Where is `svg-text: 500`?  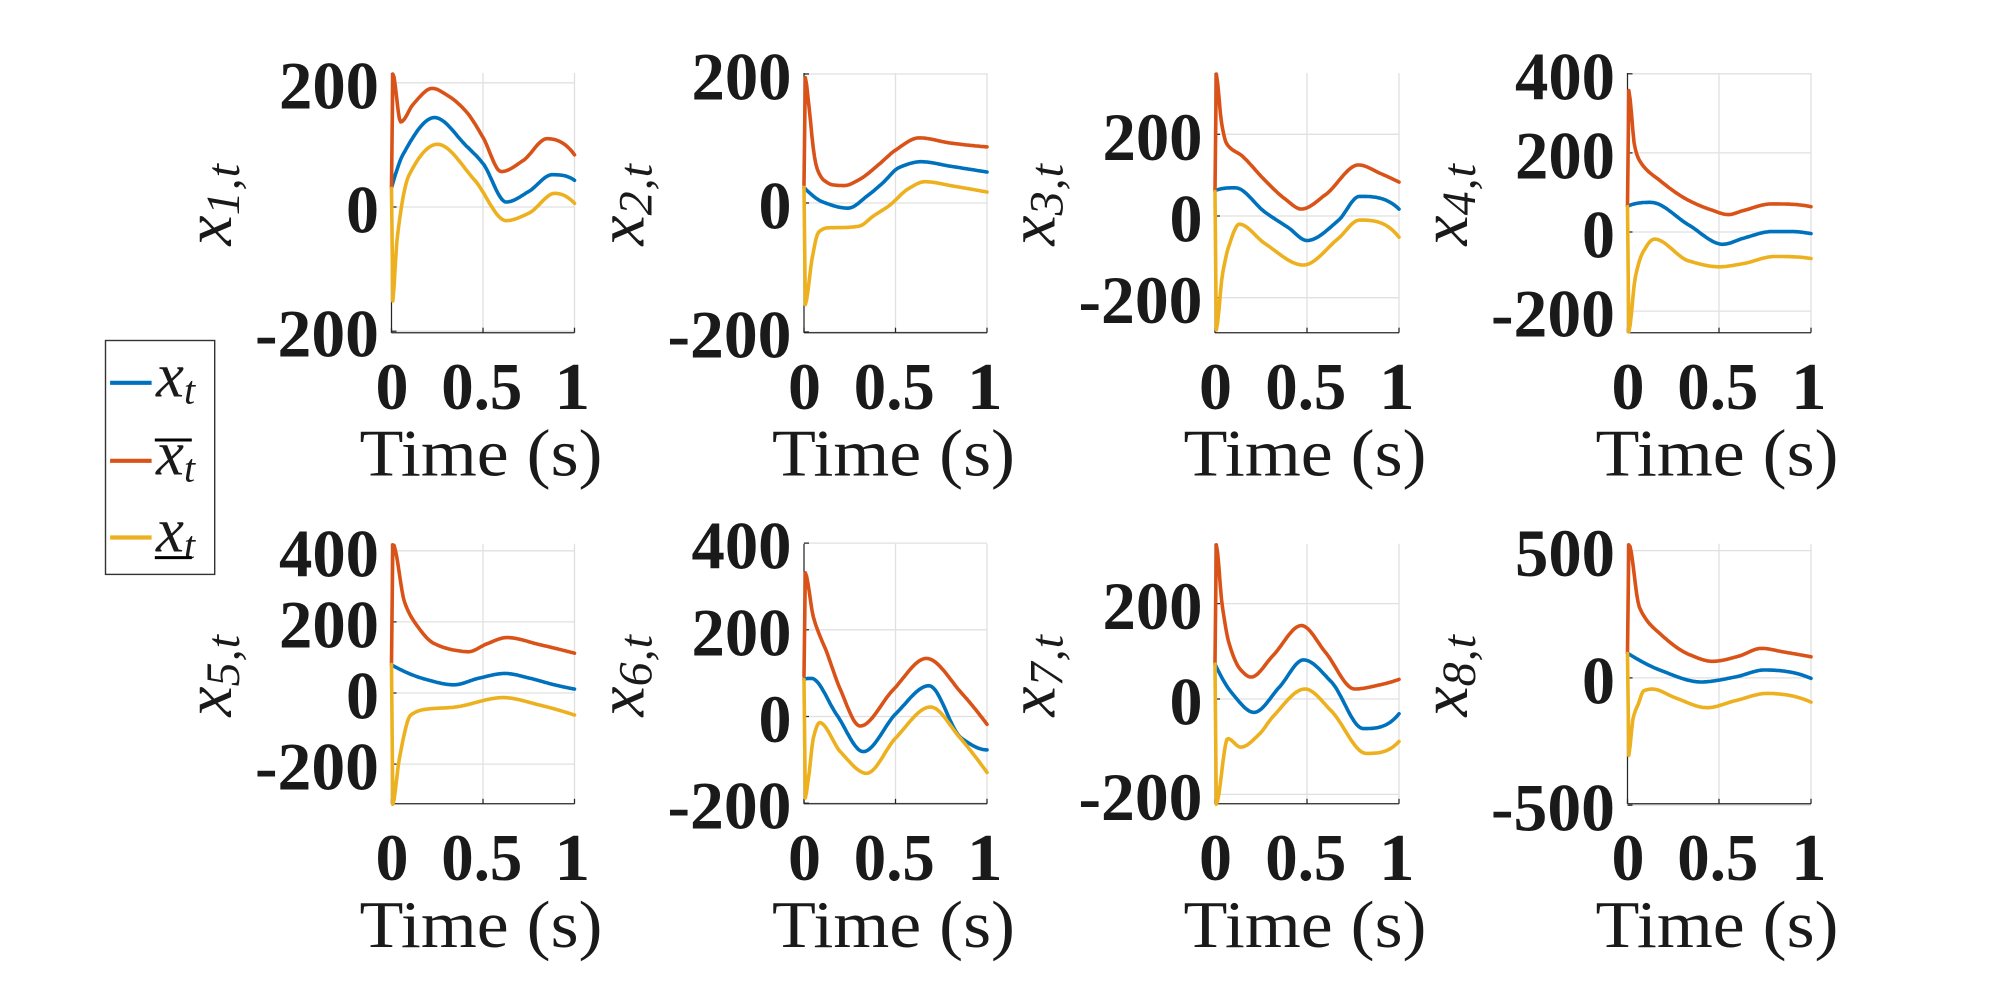
svg-text: 500 is located at coordinates (1565, 553).